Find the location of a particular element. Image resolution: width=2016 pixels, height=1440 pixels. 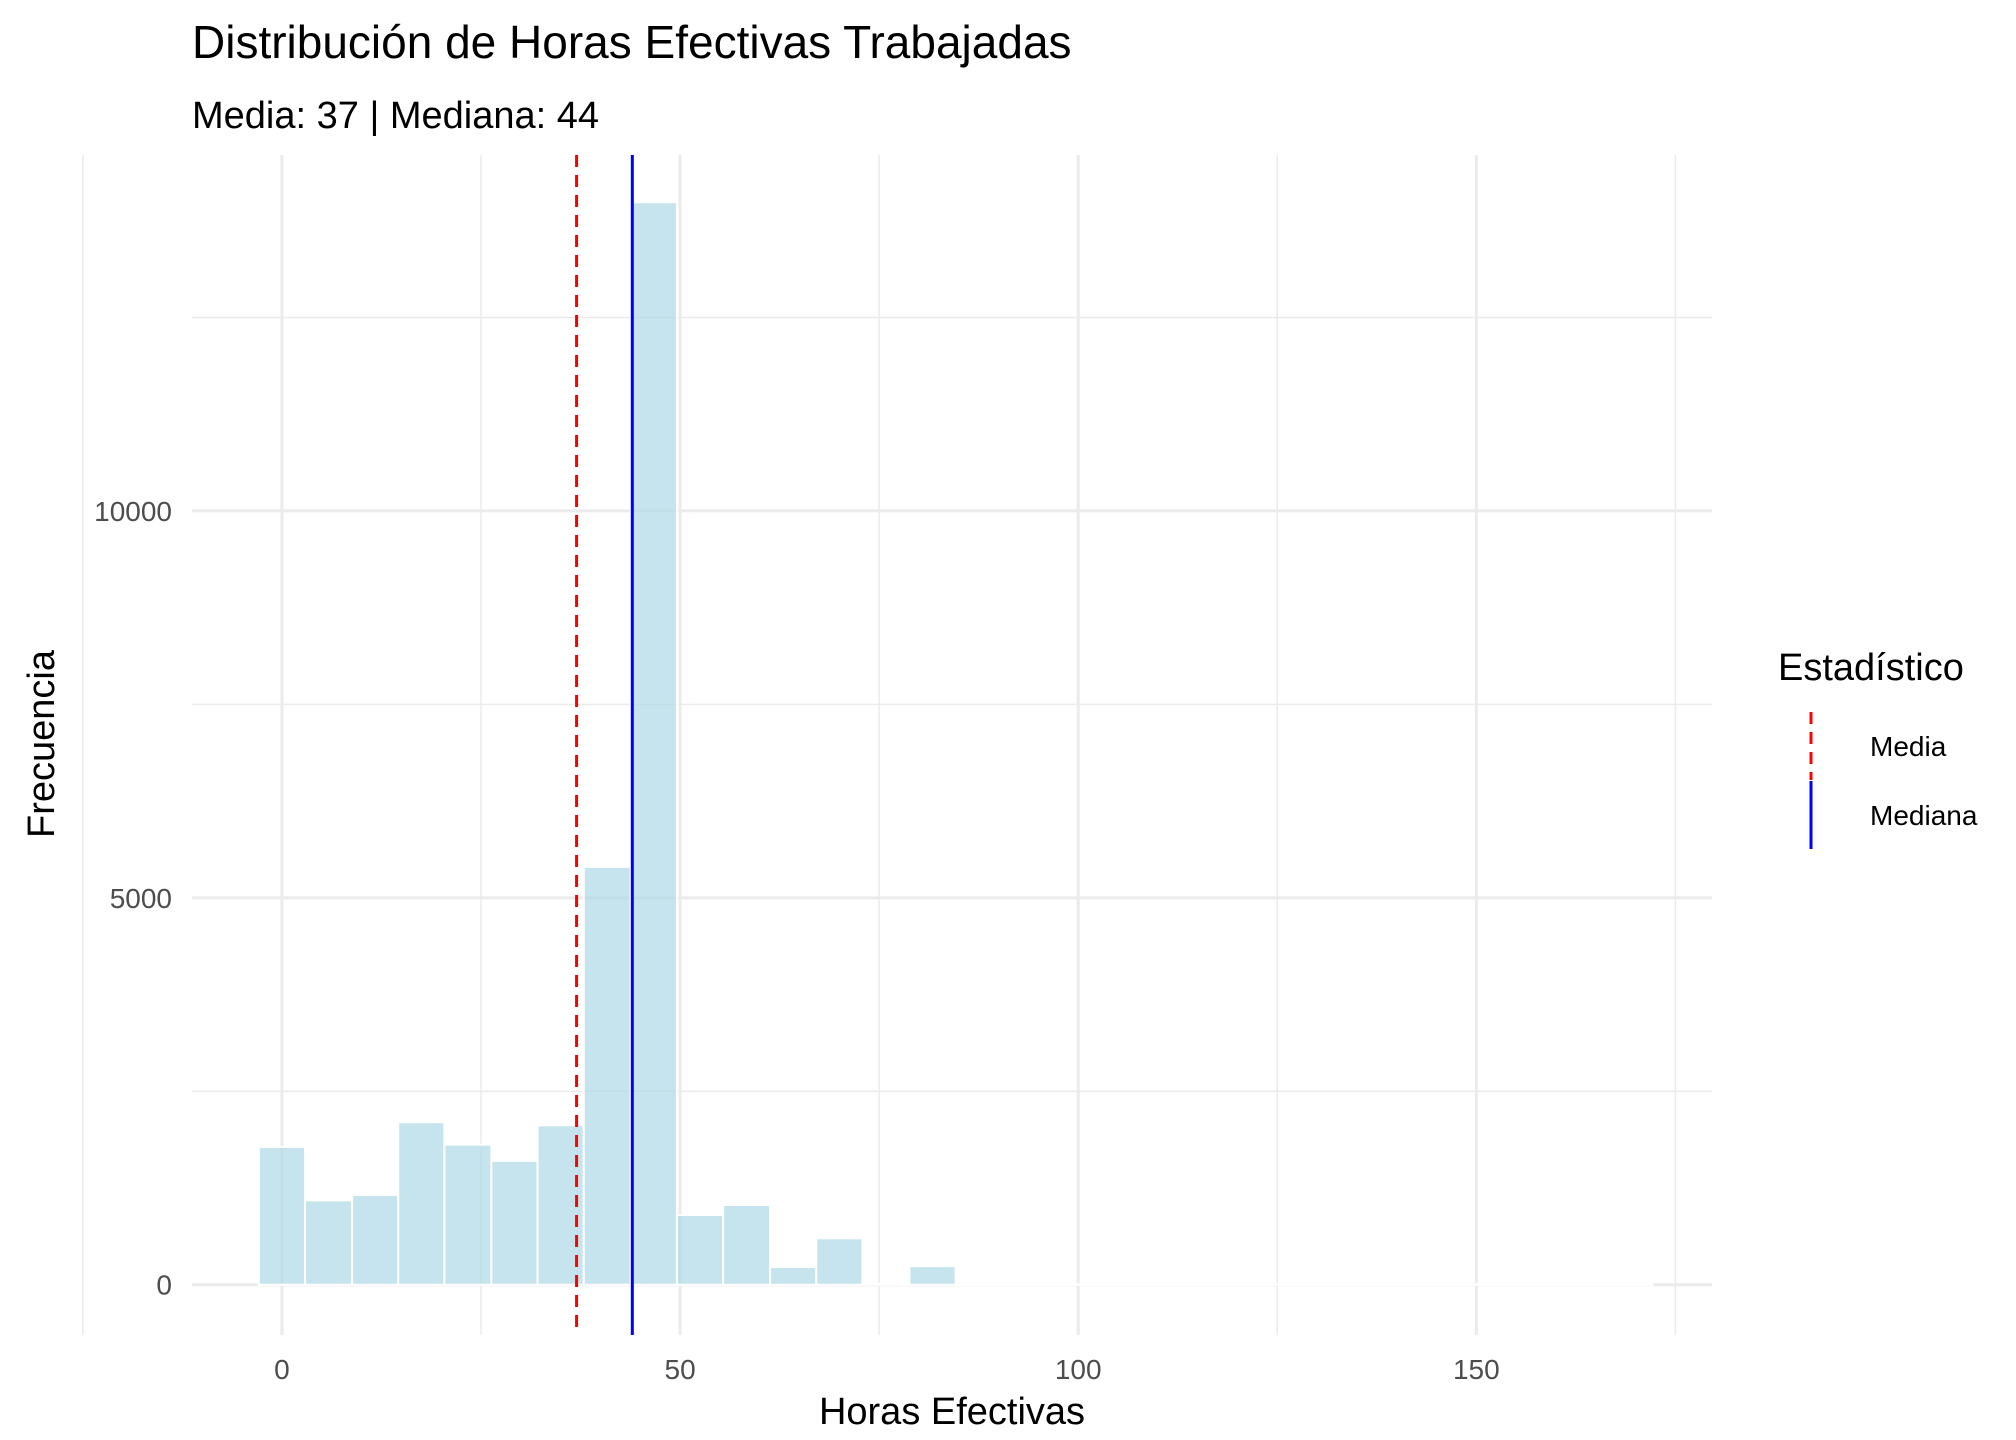

reference-lines is located at coordinates (604, 745).